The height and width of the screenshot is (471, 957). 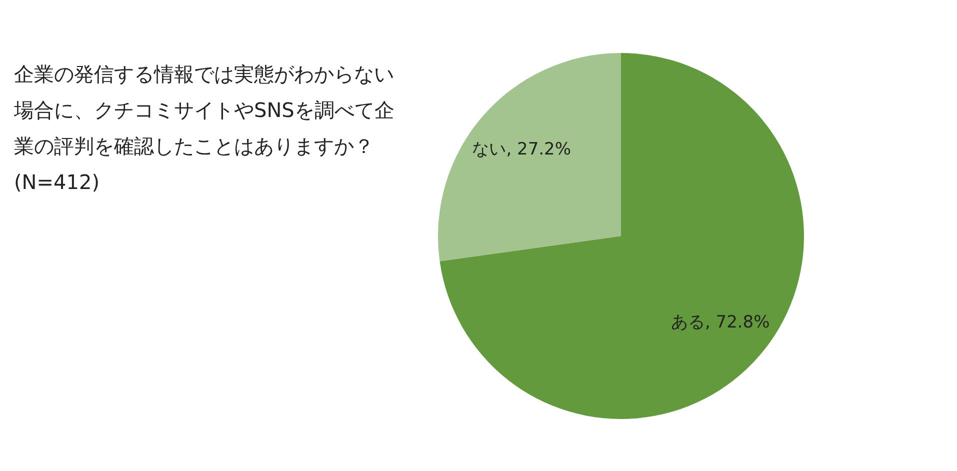 I want to click on data-label: , 27.2%, so click(x=539, y=149).